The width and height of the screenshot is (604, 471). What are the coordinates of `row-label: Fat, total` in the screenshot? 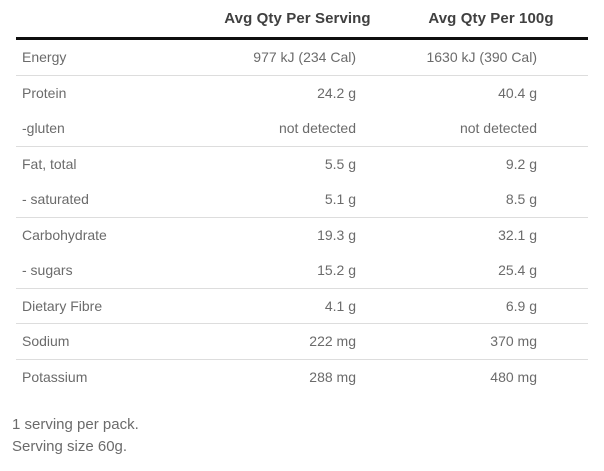 It's located at (49, 164).